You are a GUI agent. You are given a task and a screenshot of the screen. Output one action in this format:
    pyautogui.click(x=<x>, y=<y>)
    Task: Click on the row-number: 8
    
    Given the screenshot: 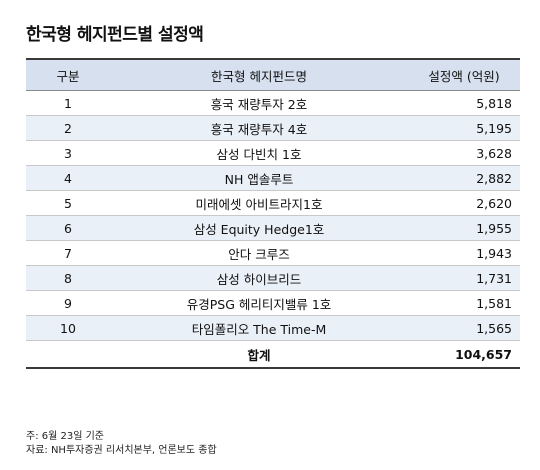 What is the action you would take?
    pyautogui.click(x=68, y=278)
    